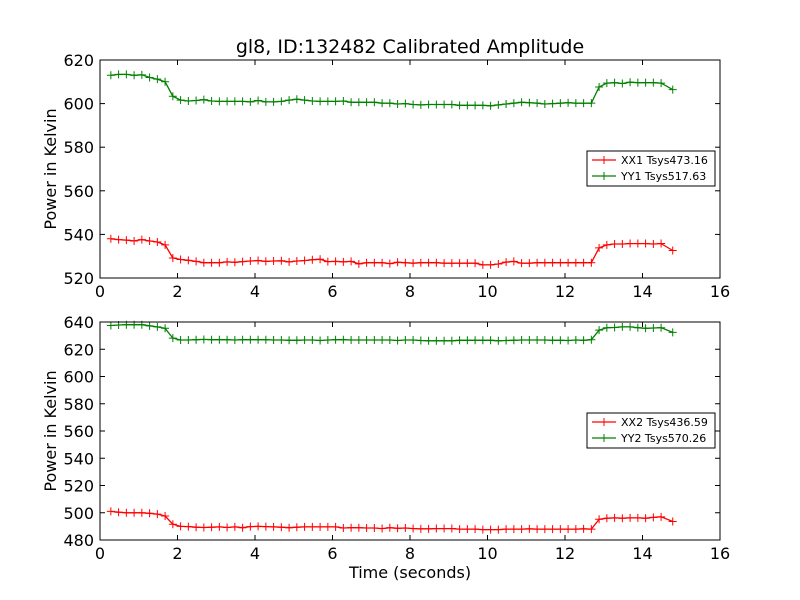  What do you see at coordinates (642, 291) in the screenshot?
I see `x-tick-label: 14` at bounding box center [642, 291].